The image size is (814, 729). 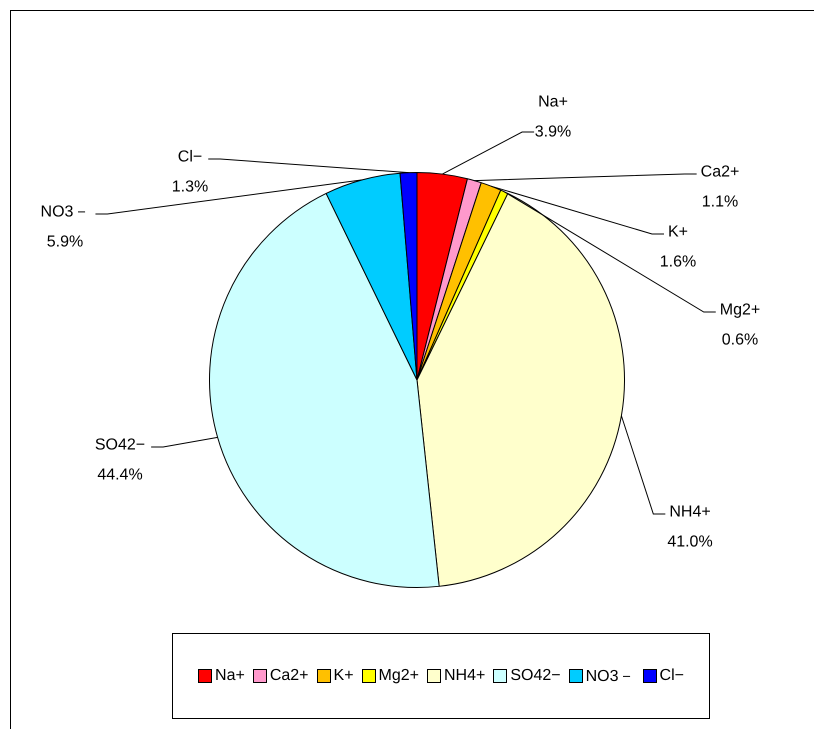 I want to click on data-label: 1.1%, so click(x=720, y=201).